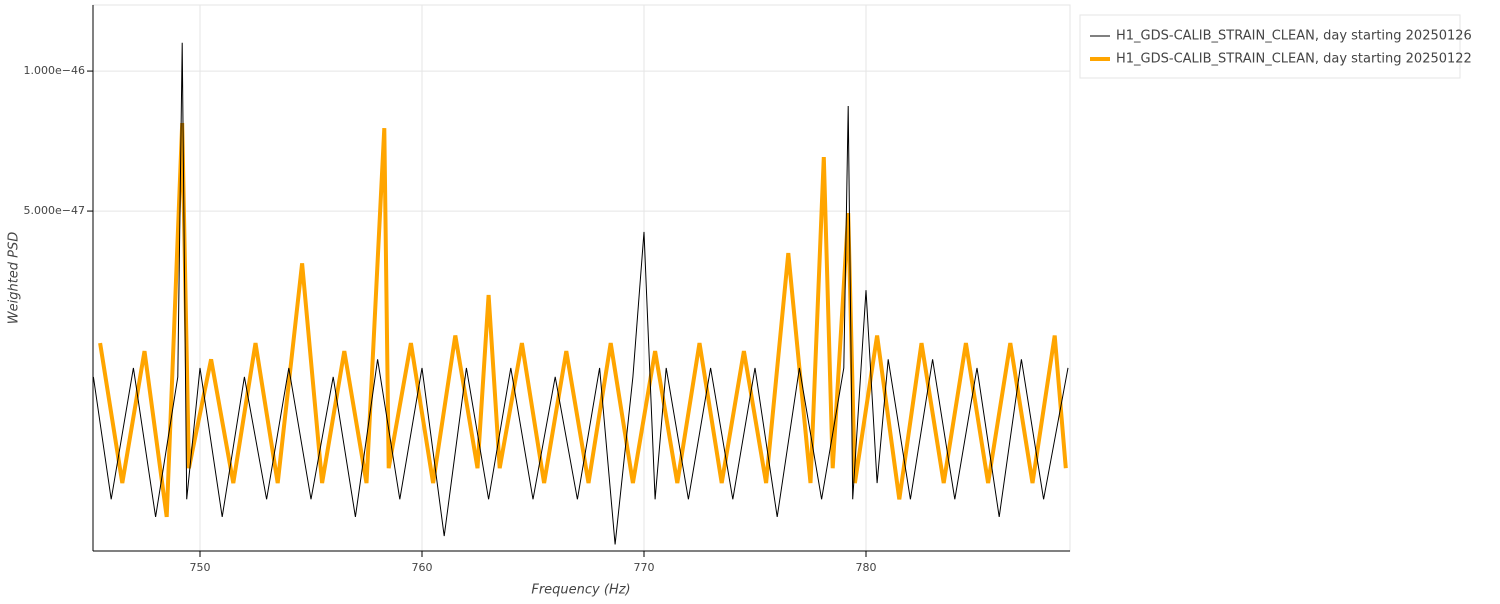  What do you see at coordinates (54, 210) in the screenshot?
I see `y-tick-label: 5.000e−47` at bounding box center [54, 210].